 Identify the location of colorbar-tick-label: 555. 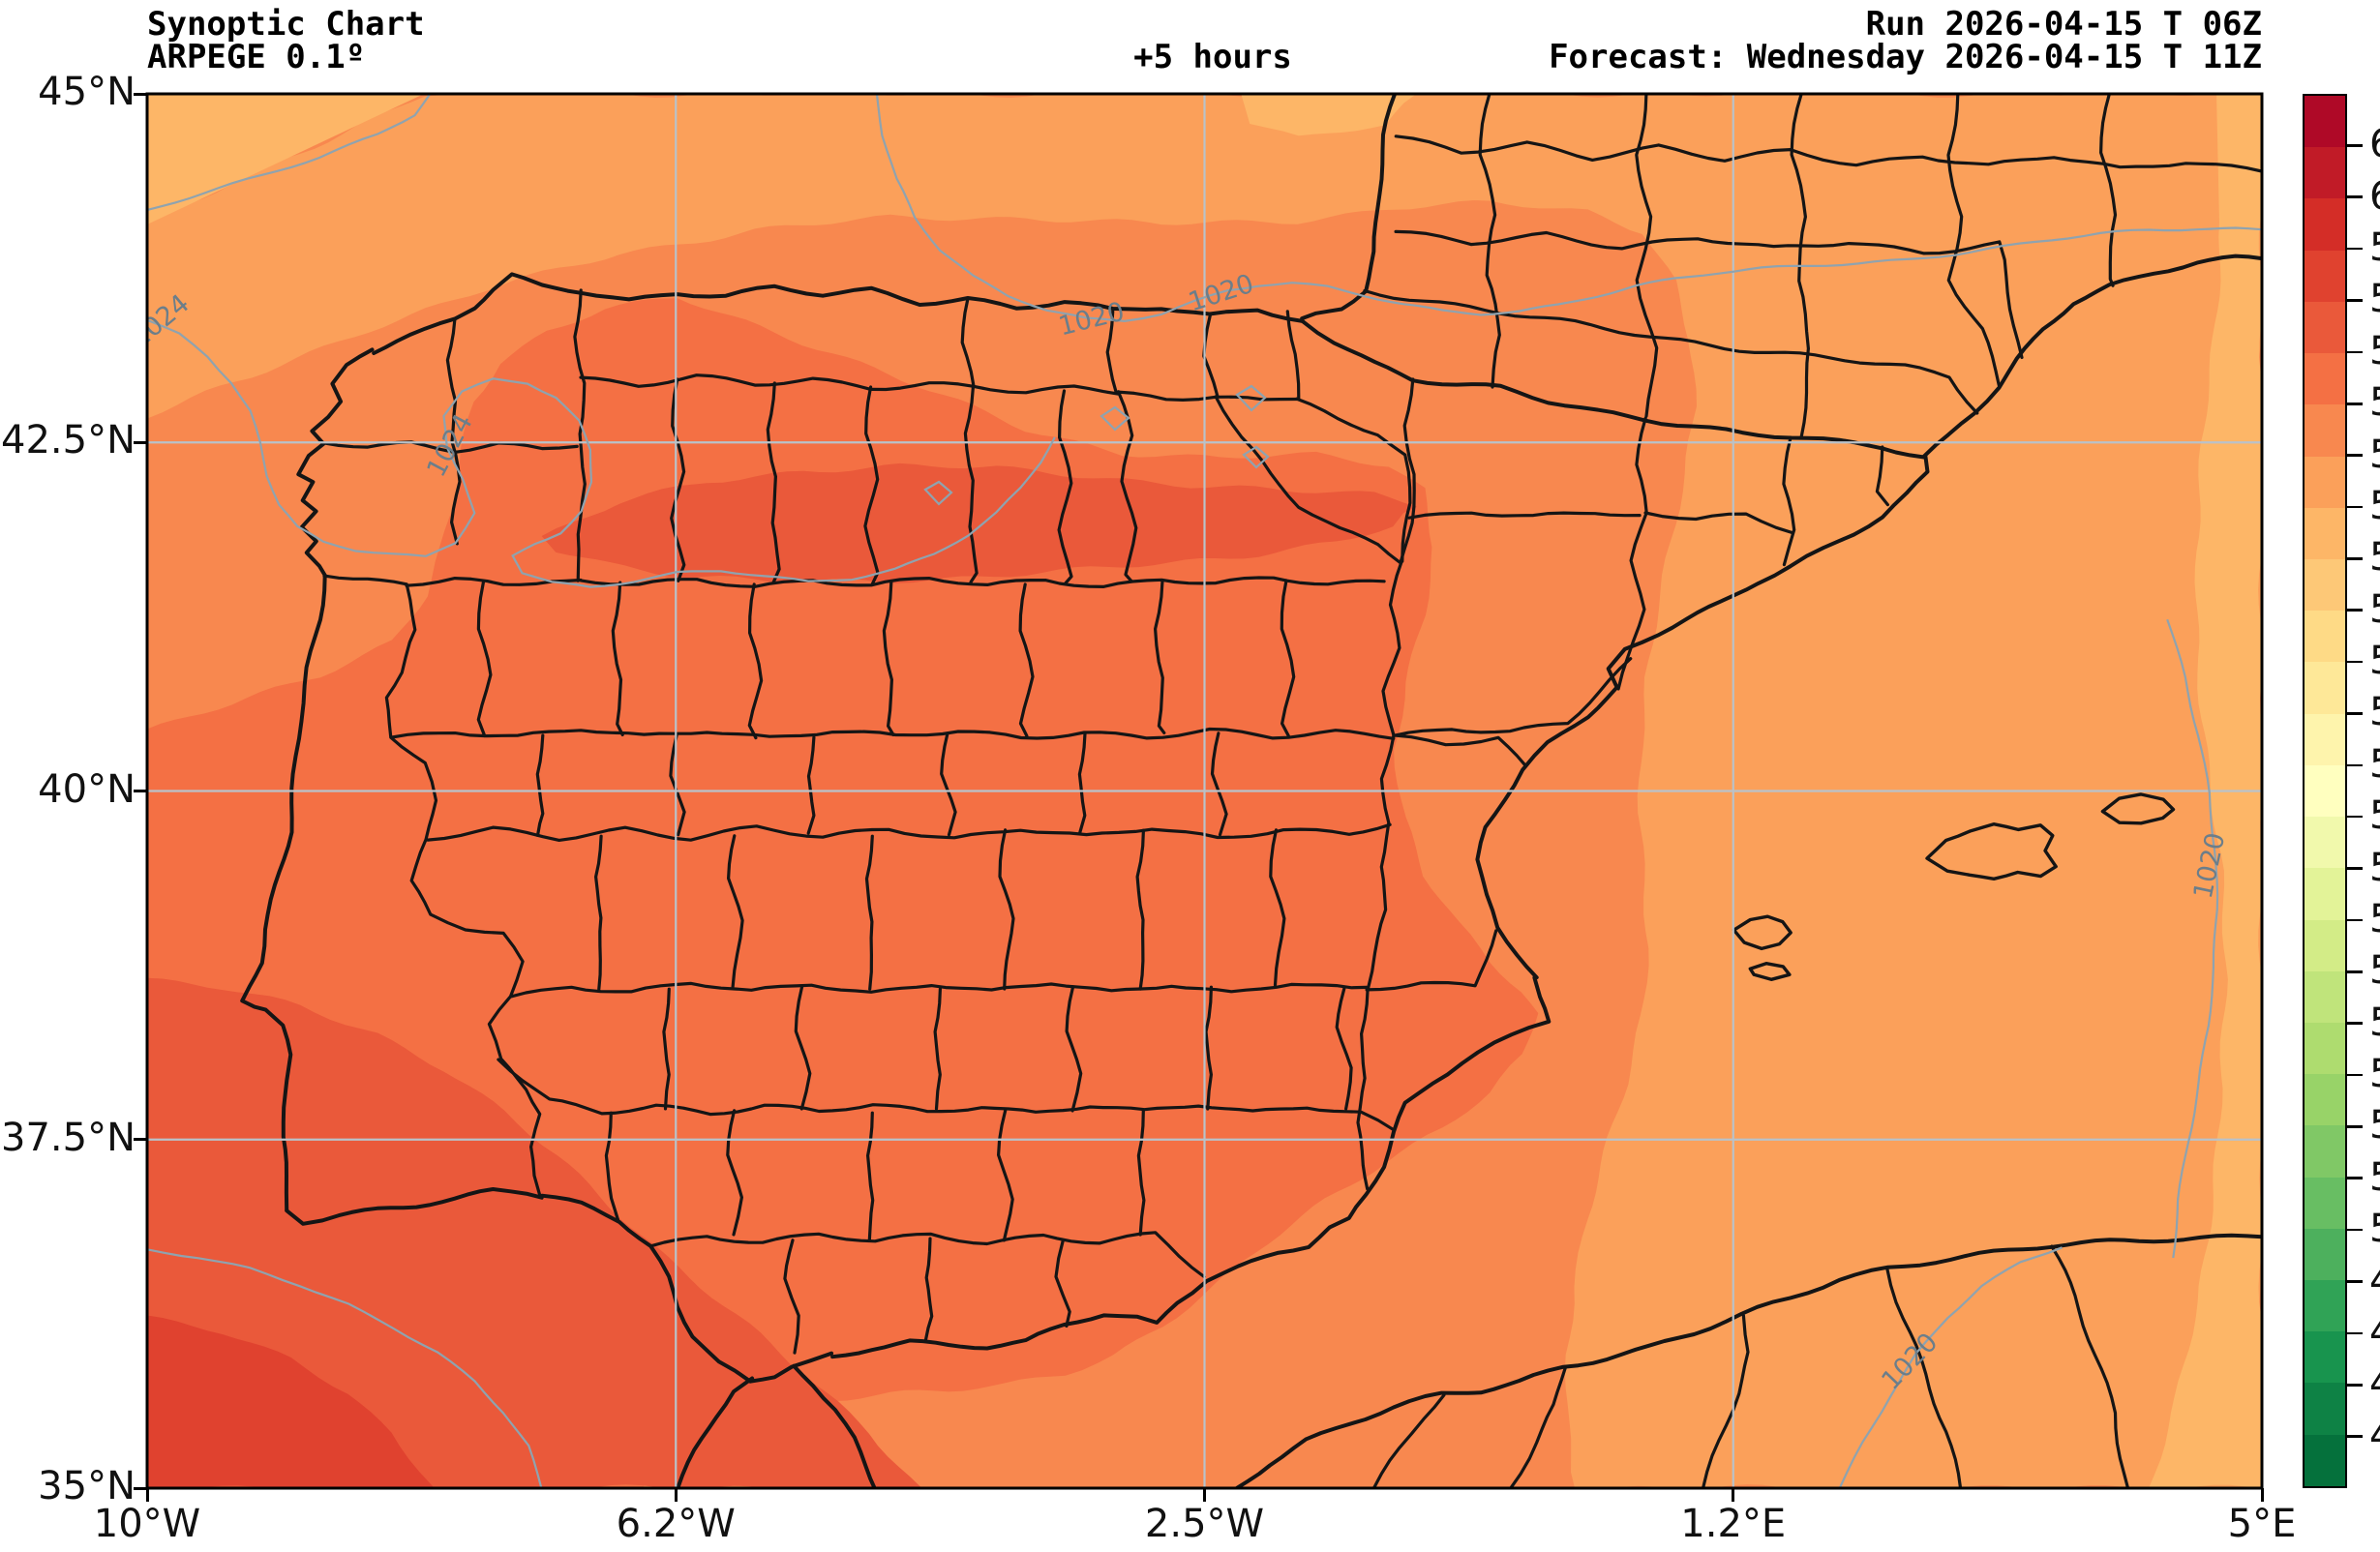
(2375, 661).